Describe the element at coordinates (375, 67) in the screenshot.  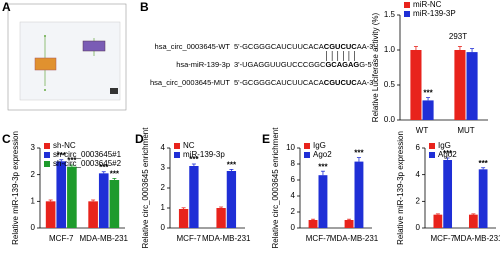
I see `y-axis-label: Relative Luciferase activity (%)` at that location.